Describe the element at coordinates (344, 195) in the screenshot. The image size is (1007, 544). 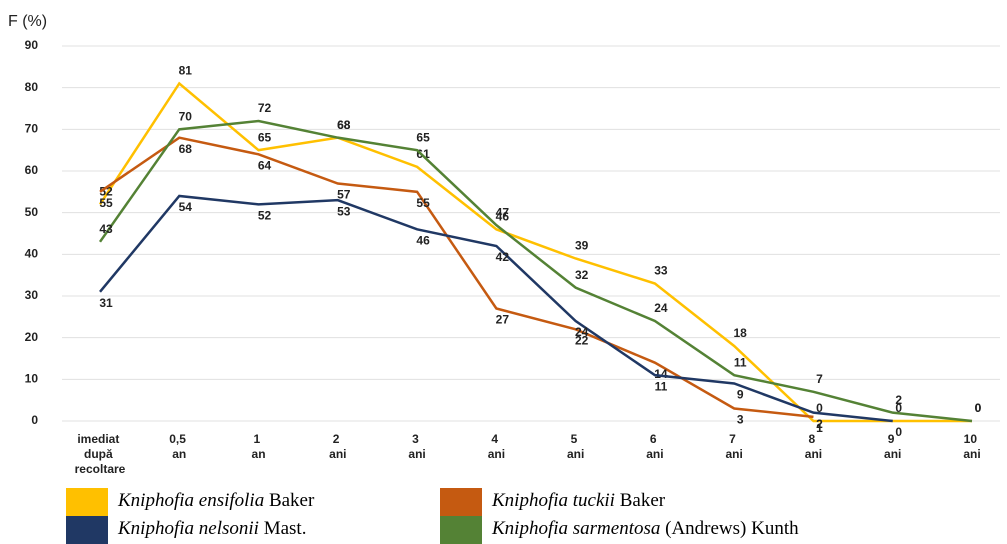
I see `data-label: 57` at that location.